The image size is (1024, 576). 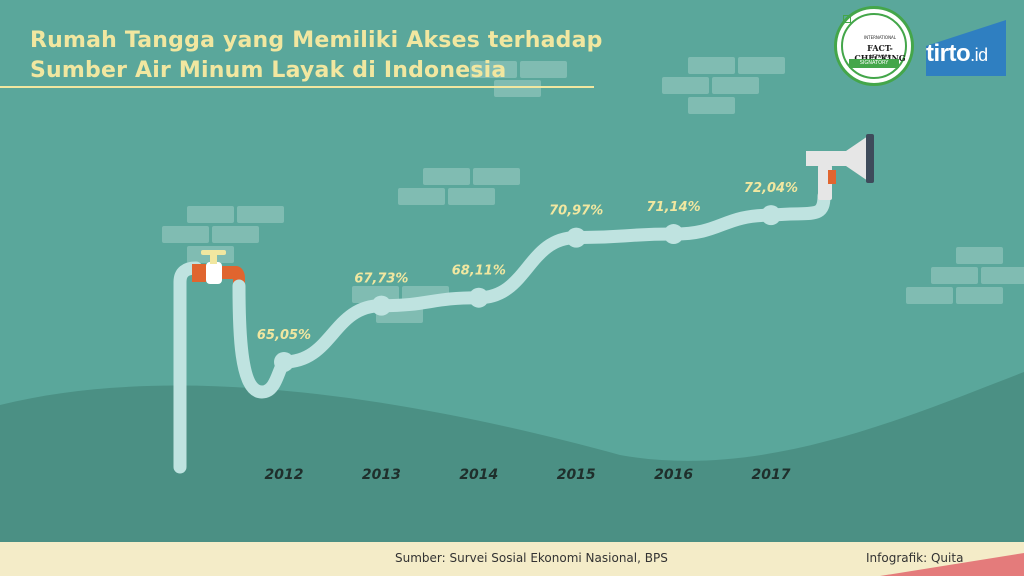 I want to click on data-point-2012, so click(x=284, y=361).